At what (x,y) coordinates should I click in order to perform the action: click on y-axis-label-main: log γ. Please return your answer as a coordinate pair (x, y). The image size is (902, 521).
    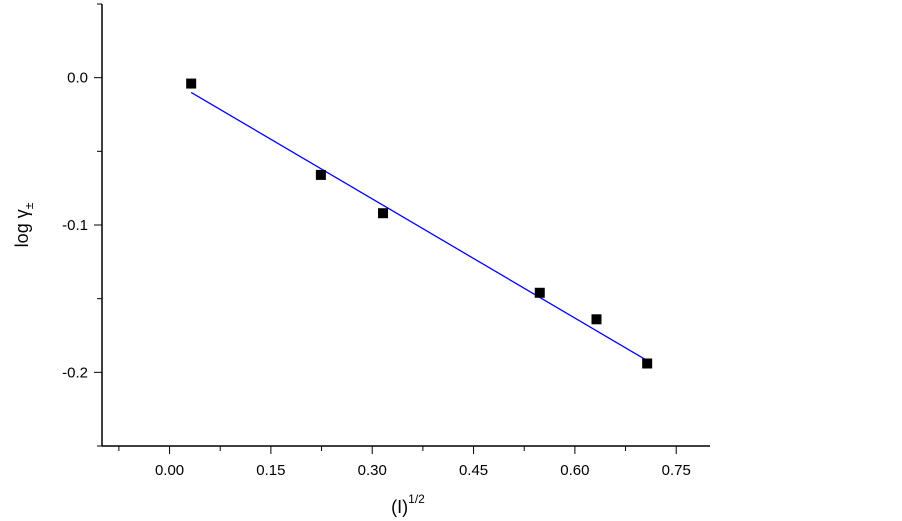
    Looking at the image, I should click on (22, 228).